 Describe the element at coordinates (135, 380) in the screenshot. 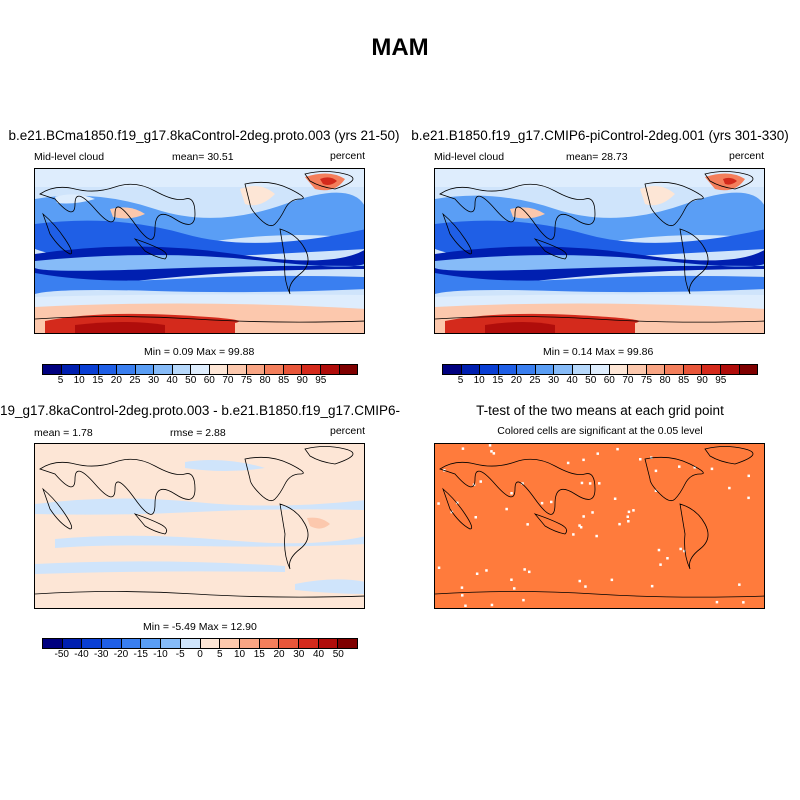

I see `panel1-colorbar-tick-label: 25` at that location.